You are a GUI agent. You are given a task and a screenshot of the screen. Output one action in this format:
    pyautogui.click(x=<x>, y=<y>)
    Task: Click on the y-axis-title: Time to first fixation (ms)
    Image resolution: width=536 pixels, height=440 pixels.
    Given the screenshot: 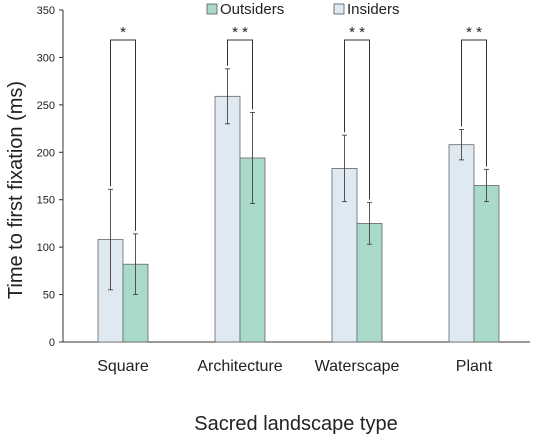 What is the action you would take?
    pyautogui.click(x=16, y=190)
    